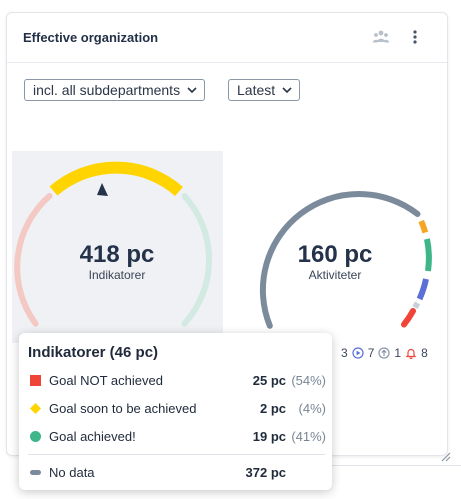  I want to click on tooltip-row-label: Goal NOT achieved, so click(106, 380).